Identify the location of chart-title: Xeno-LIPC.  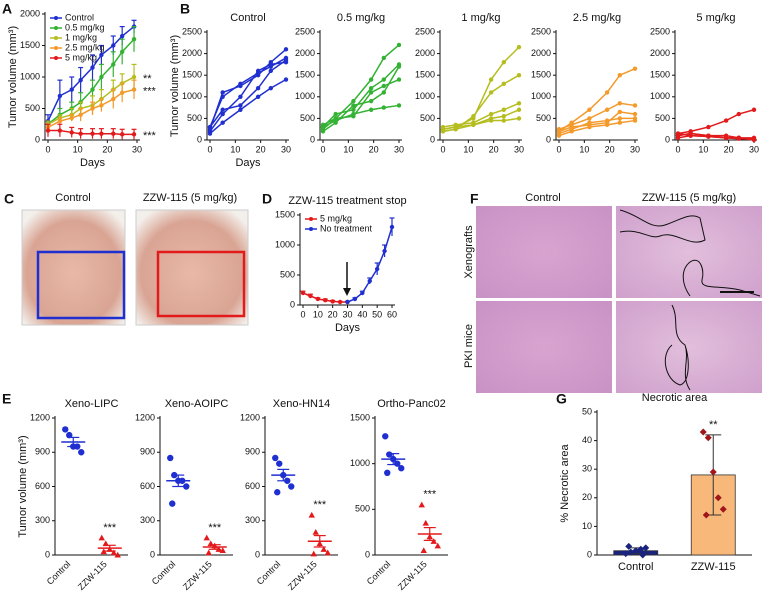
(92, 404).